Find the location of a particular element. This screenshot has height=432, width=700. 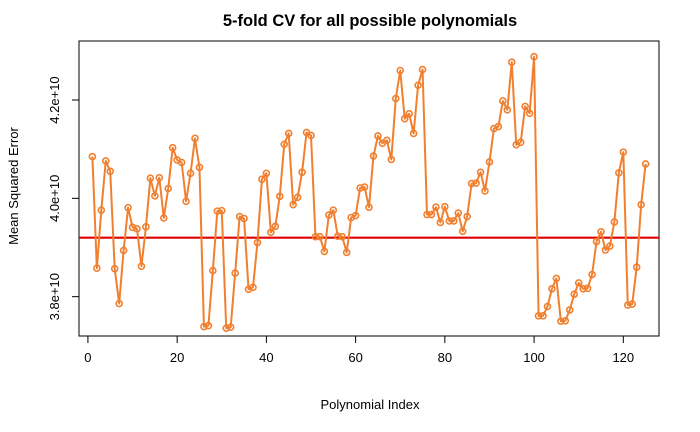

x-tick-label: 0 is located at coordinates (87, 357).